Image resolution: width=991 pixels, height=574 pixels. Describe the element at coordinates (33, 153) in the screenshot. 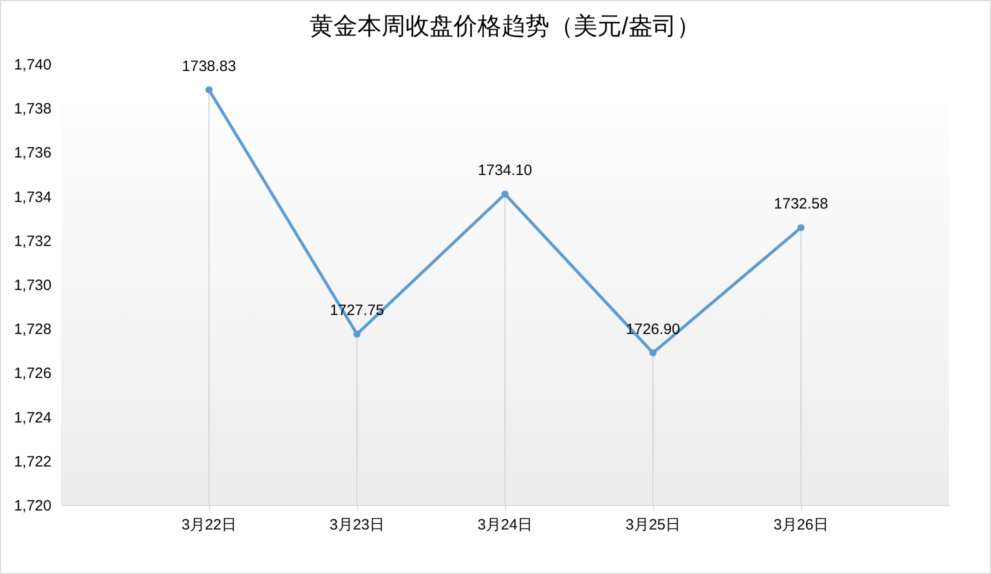

I see `y-tick-label: 1,736` at that location.